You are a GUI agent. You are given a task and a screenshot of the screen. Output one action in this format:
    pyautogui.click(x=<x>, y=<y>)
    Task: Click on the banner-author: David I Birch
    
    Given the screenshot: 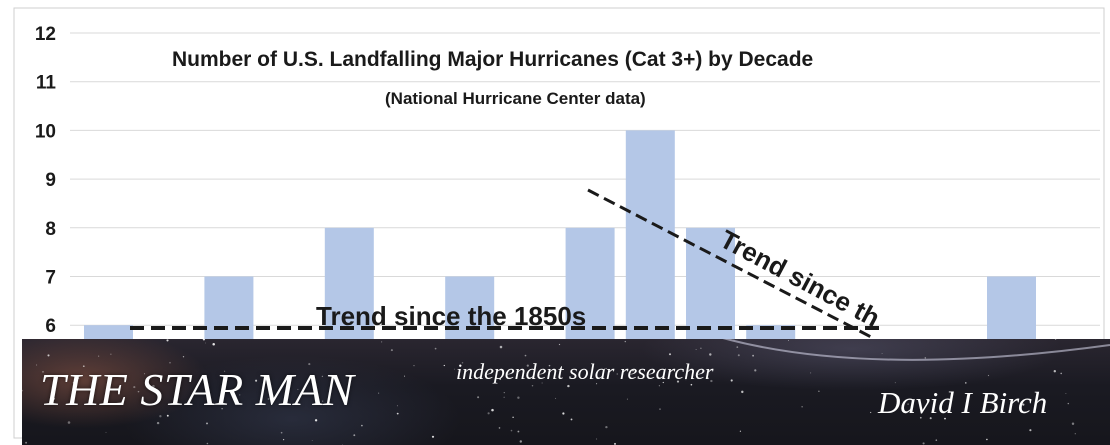 What is the action you would take?
    pyautogui.click(x=963, y=402)
    